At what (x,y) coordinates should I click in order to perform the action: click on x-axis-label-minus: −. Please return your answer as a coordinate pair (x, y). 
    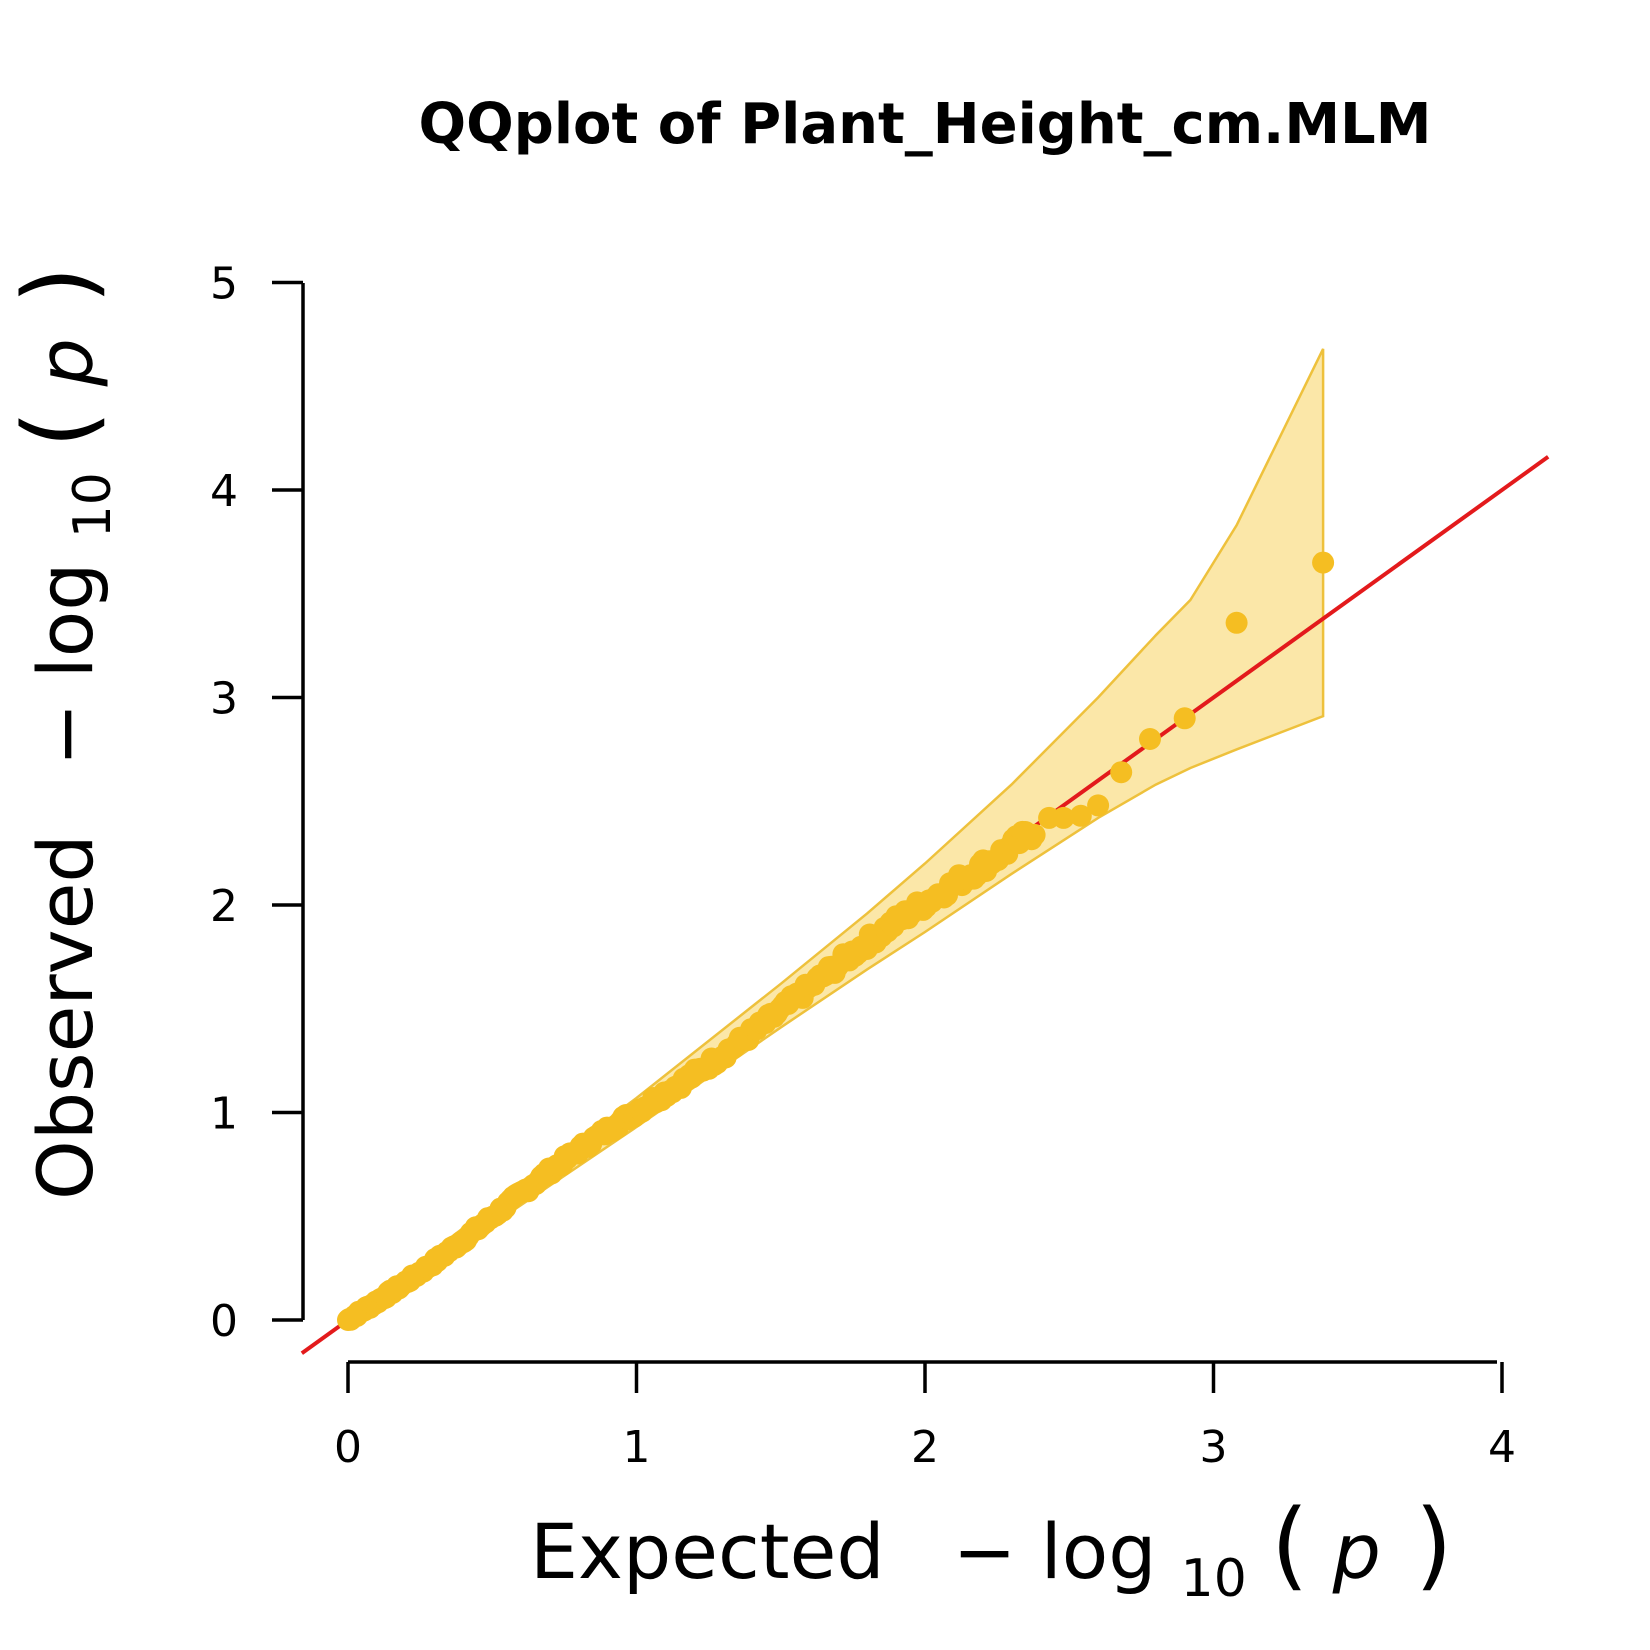
    Looking at the image, I should click on (985, 1551).